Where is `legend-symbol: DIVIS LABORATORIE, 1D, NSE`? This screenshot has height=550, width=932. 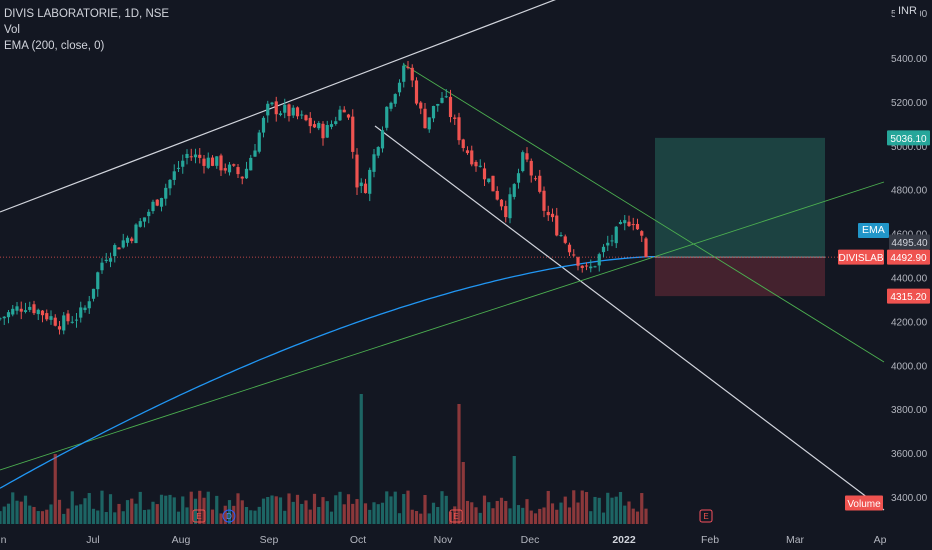
legend-symbol: DIVIS LABORATORIE, 1D, NSE is located at coordinates (87, 14).